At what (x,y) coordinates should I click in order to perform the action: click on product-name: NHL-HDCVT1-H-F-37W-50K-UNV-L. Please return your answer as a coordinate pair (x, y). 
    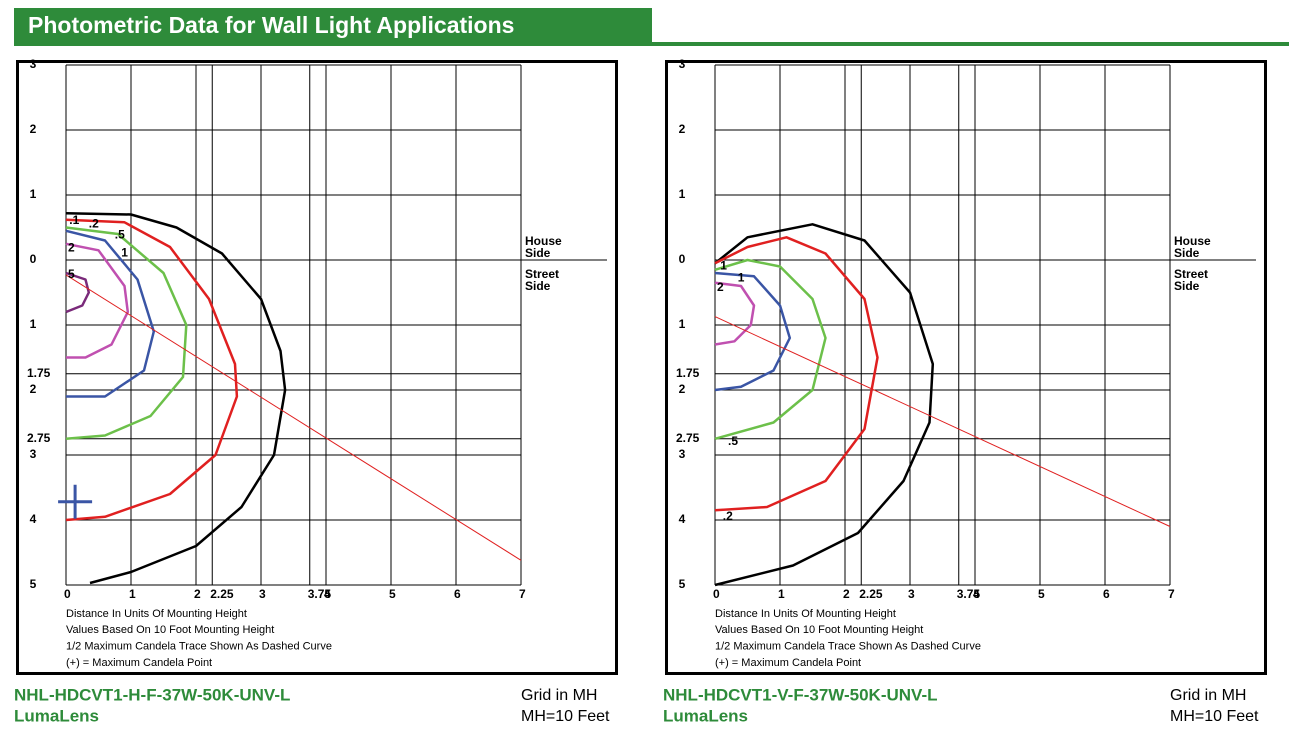
    Looking at the image, I should click on (152, 694).